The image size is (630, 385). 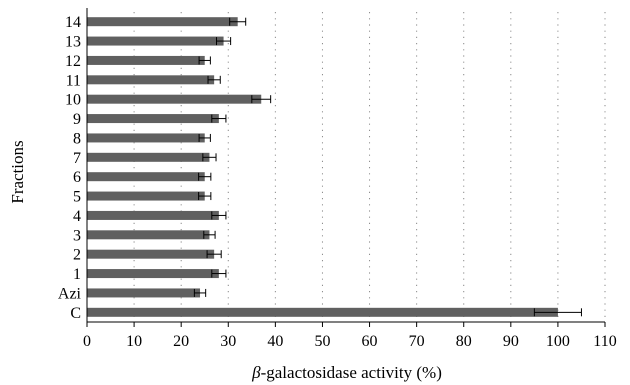 What do you see at coordinates (181, 341) in the screenshot?
I see `x-tick-label: 20` at bounding box center [181, 341].